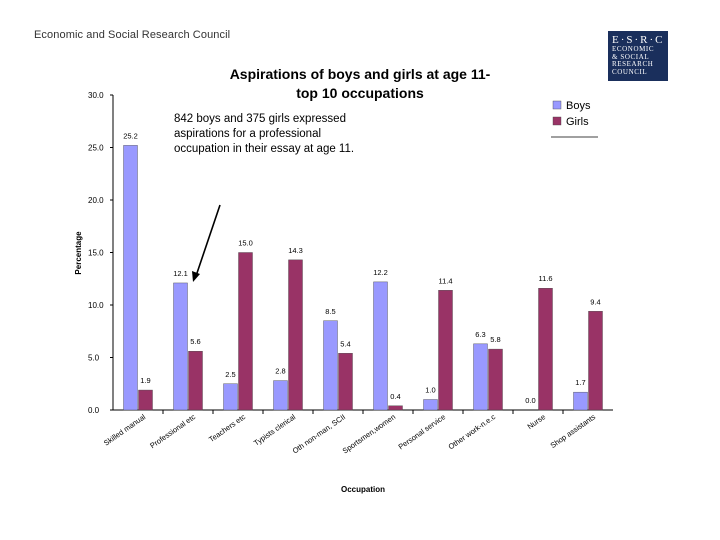 This screenshot has height=540, width=720. Describe the element at coordinates (638, 40) in the screenshot. I see `logo-top-text: E·S·R·C` at that location.